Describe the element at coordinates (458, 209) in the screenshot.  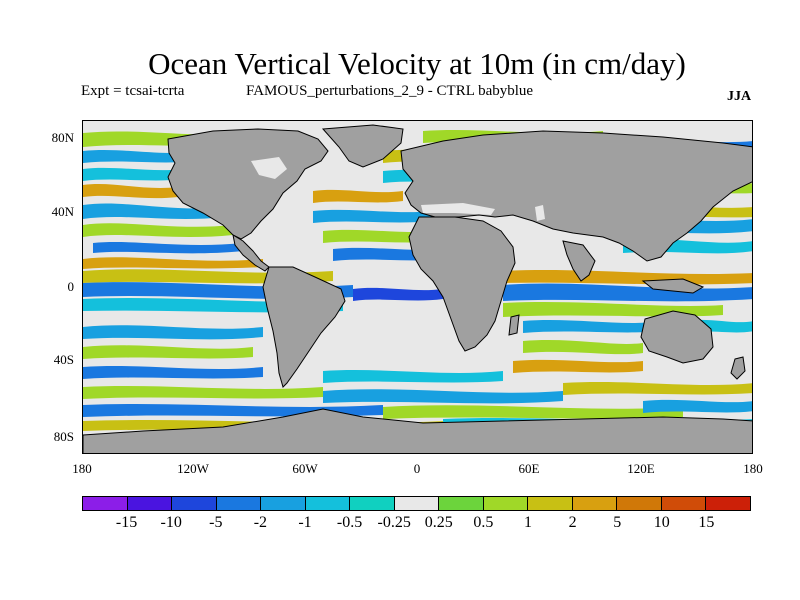
I see `mediterranean` at that location.